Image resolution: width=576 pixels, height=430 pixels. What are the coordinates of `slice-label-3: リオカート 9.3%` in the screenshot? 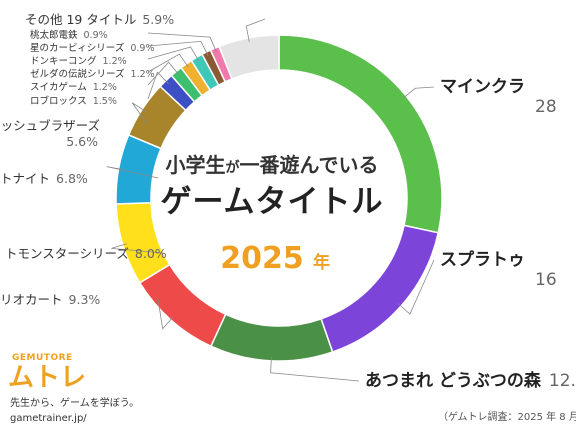 It's located at (50, 299).